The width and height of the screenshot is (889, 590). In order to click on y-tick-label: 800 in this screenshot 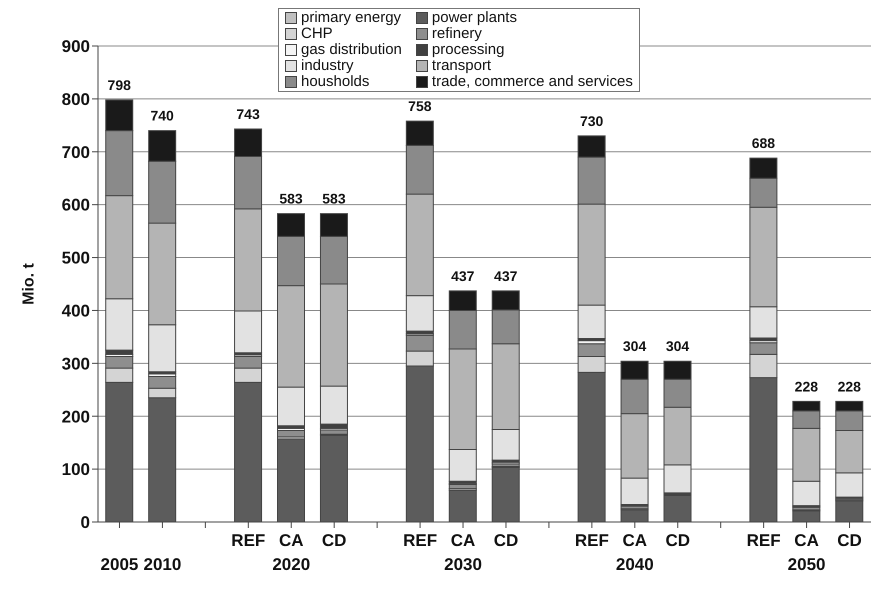, I will do `click(76, 99)`.